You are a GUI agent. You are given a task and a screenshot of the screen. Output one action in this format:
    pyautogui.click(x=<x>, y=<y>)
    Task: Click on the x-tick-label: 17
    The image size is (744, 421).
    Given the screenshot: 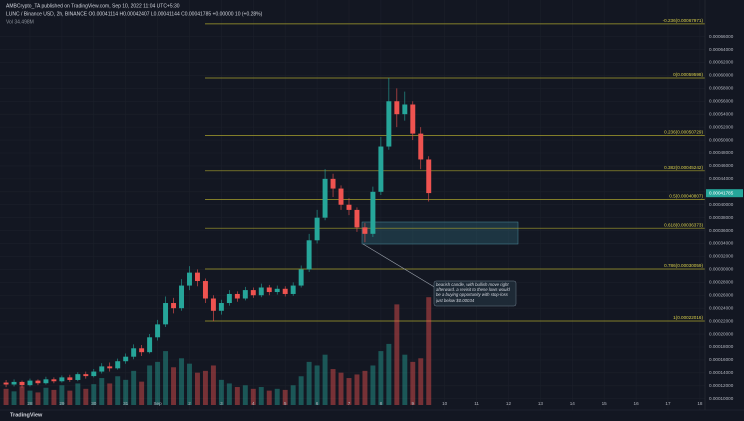 What is the action you would take?
    pyautogui.click(x=668, y=403)
    